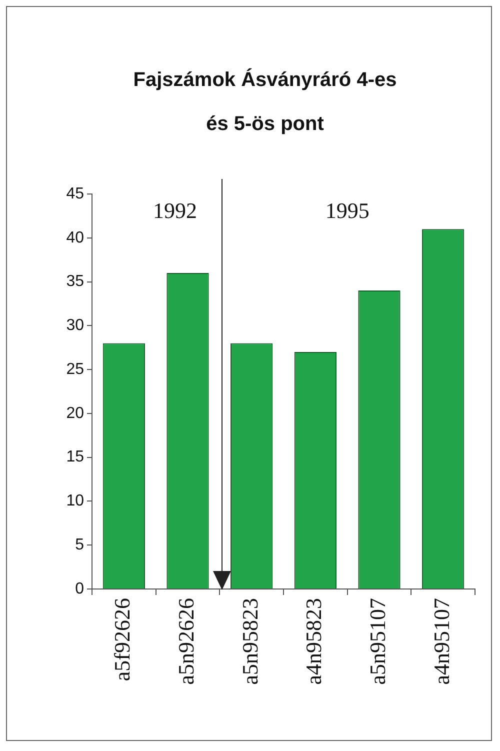 The width and height of the screenshot is (500, 751). I want to click on y-tick-label: 15, so click(75, 457).